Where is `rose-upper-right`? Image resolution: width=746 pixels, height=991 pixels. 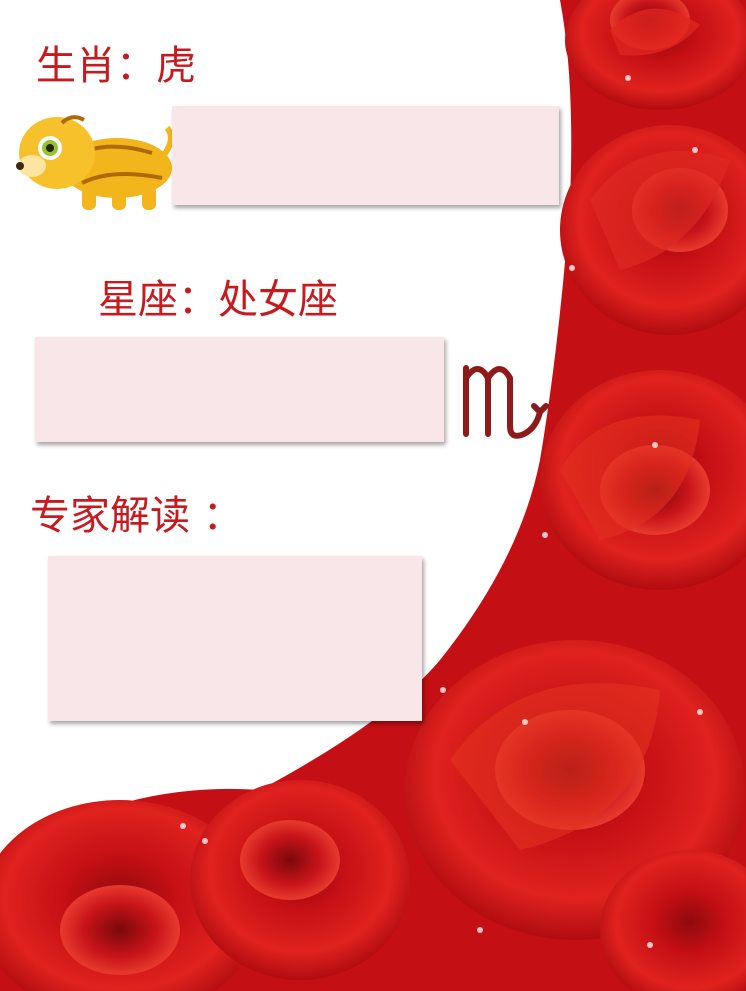
rose-upper-right is located at coordinates (653, 230).